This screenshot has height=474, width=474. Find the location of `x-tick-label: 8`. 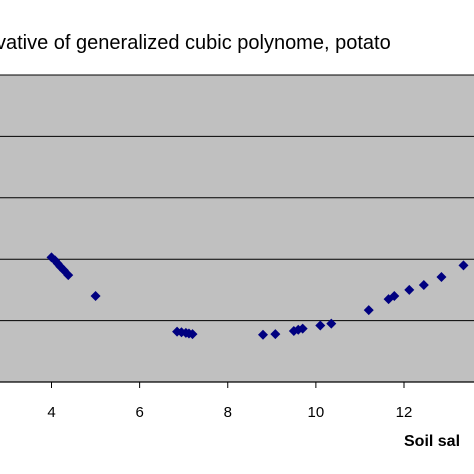

x-tick-label: 8 is located at coordinates (228, 412).